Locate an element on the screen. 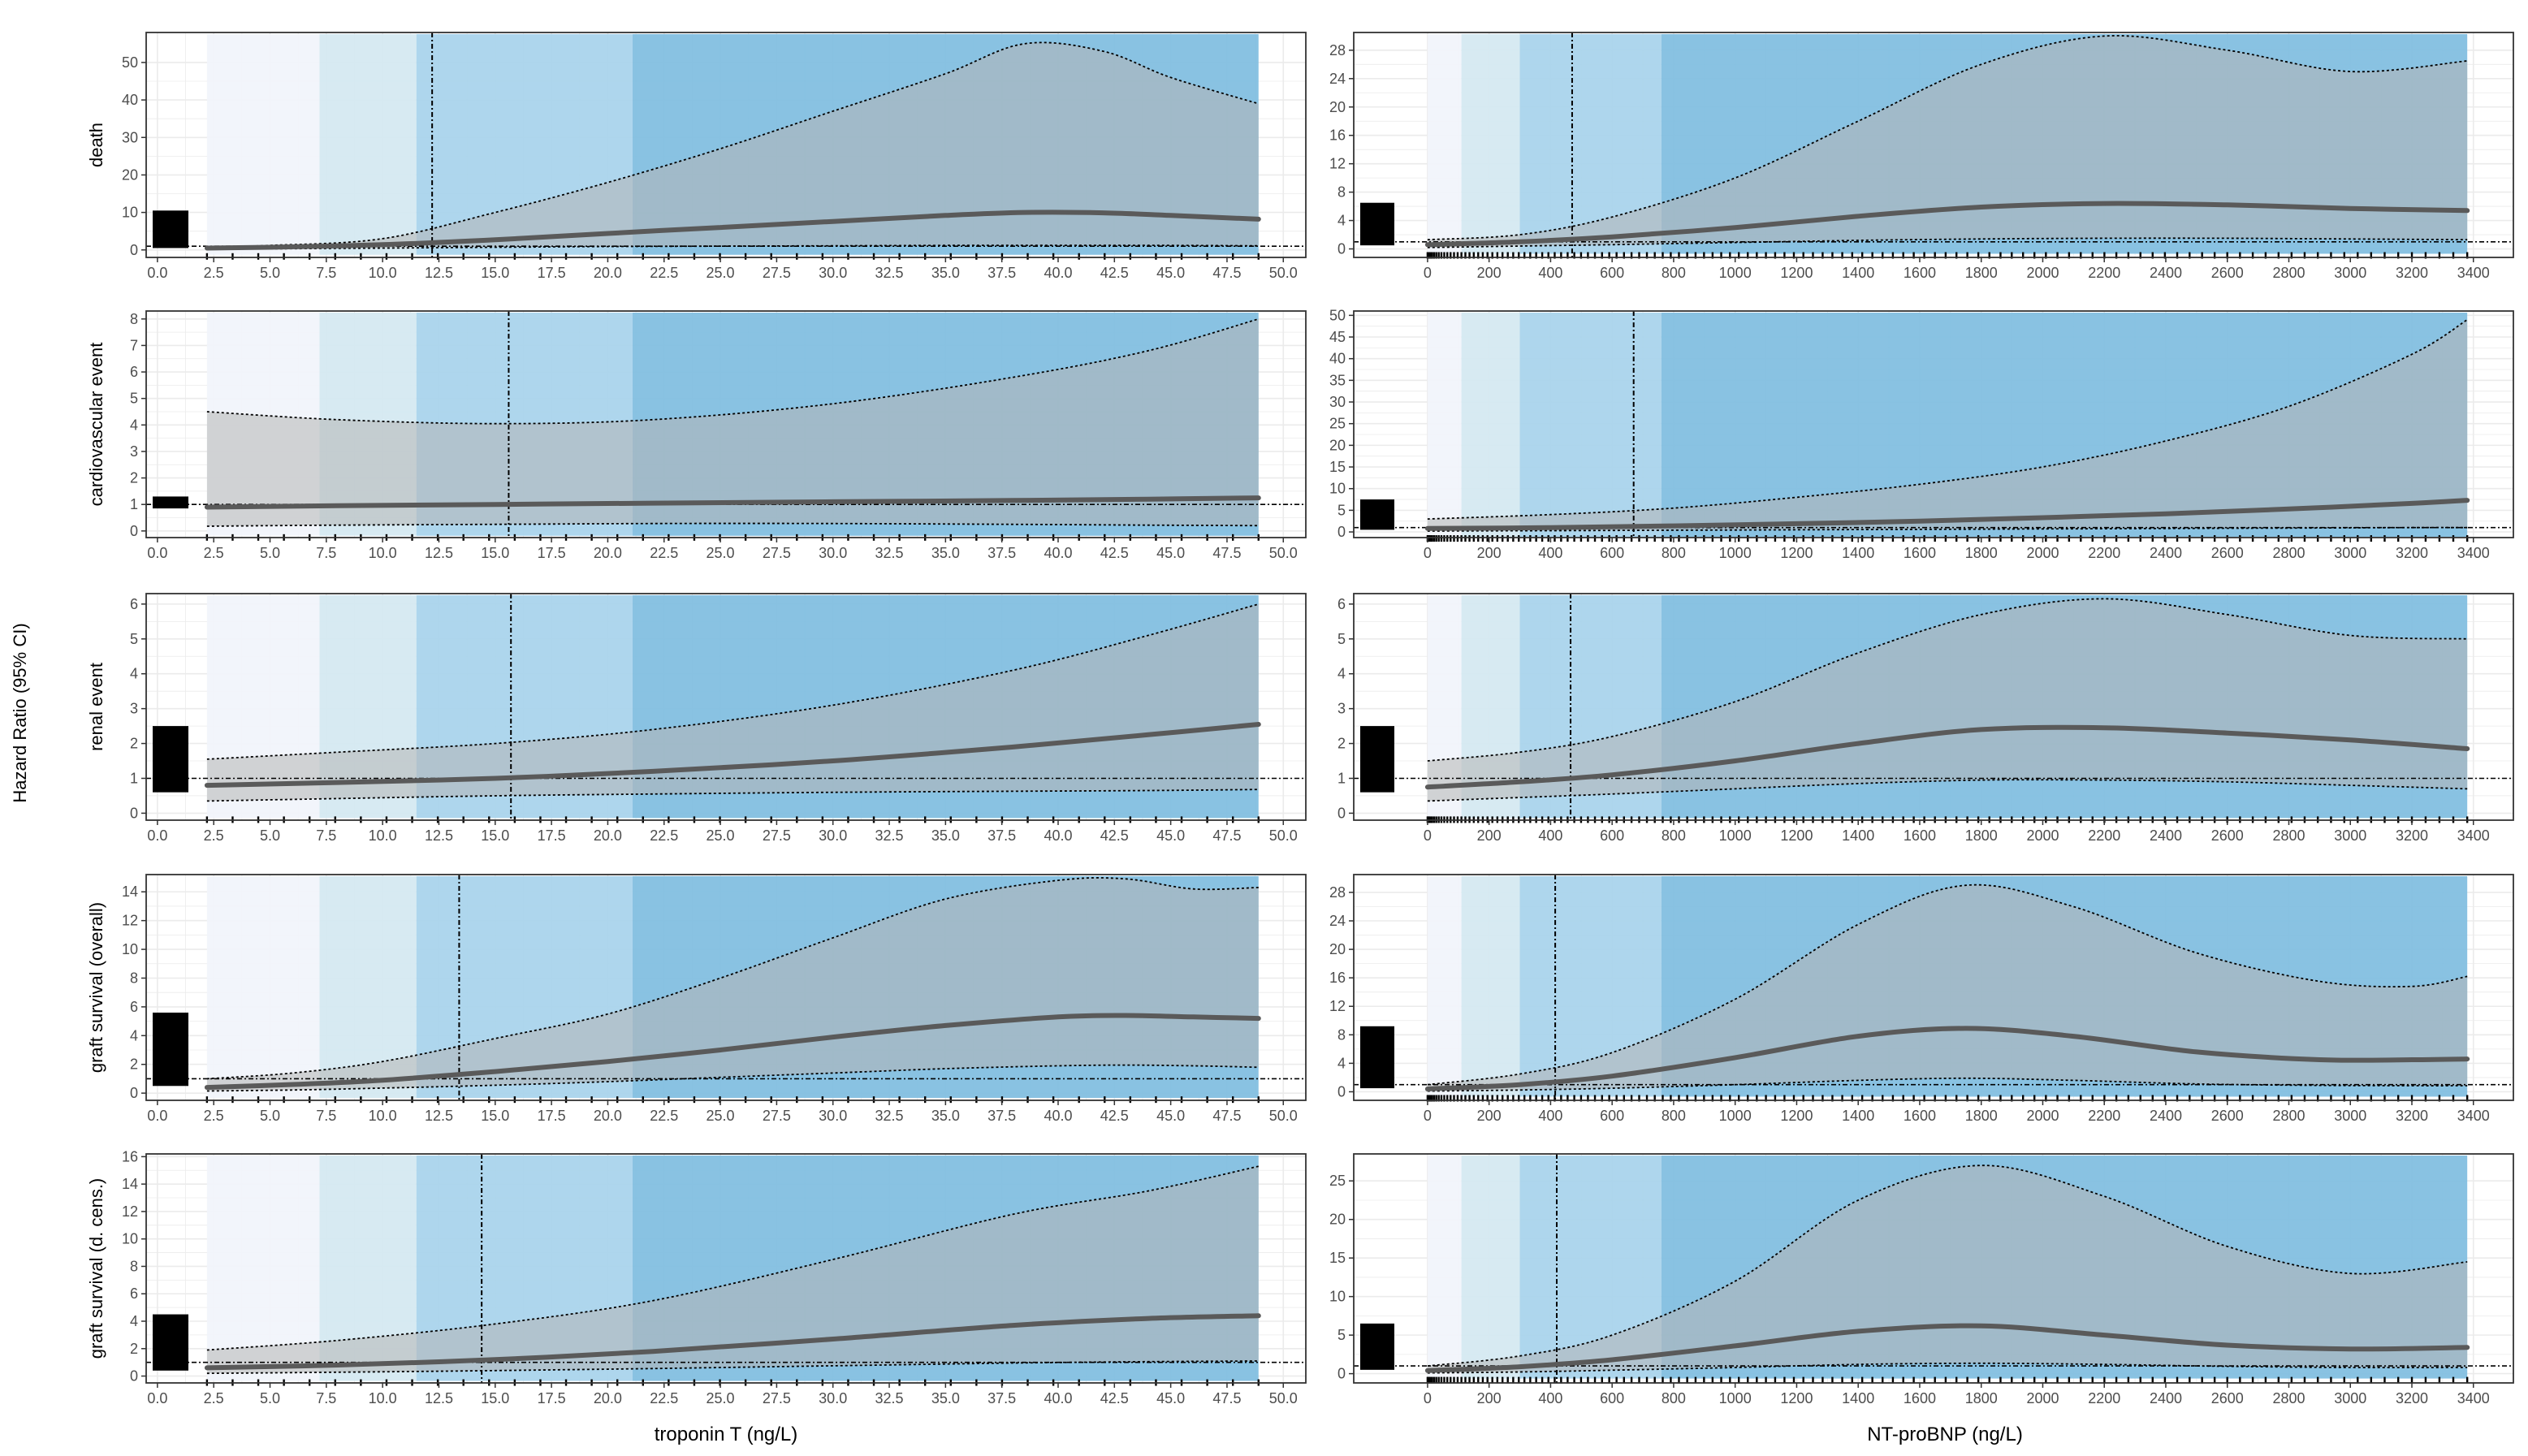 Image resolution: width=2528 pixels, height=1456 pixels. y-tick-label: 35 is located at coordinates (1337, 380).